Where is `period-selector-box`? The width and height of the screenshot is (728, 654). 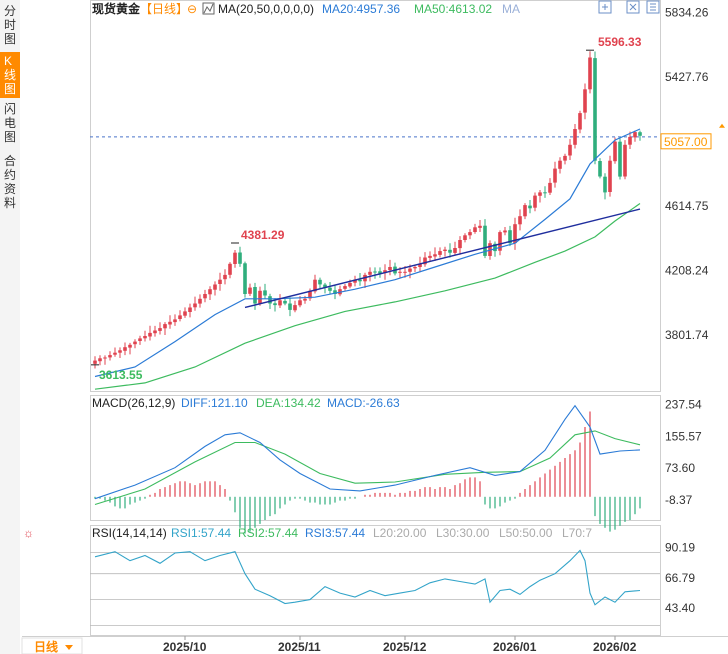 period-selector-box is located at coordinates (52, 645).